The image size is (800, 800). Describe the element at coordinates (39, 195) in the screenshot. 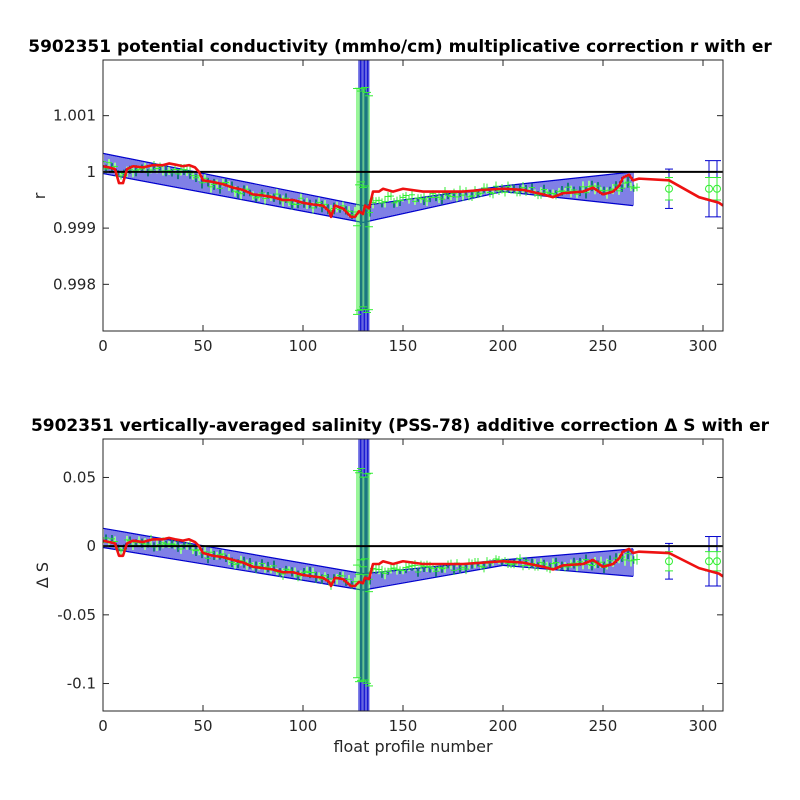

I see `y-axis-label: r` at that location.